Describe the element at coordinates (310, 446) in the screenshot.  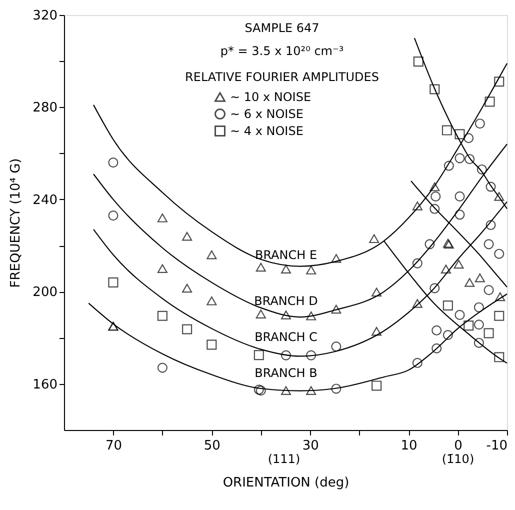
I see `x-tick-label: 30` at that location.